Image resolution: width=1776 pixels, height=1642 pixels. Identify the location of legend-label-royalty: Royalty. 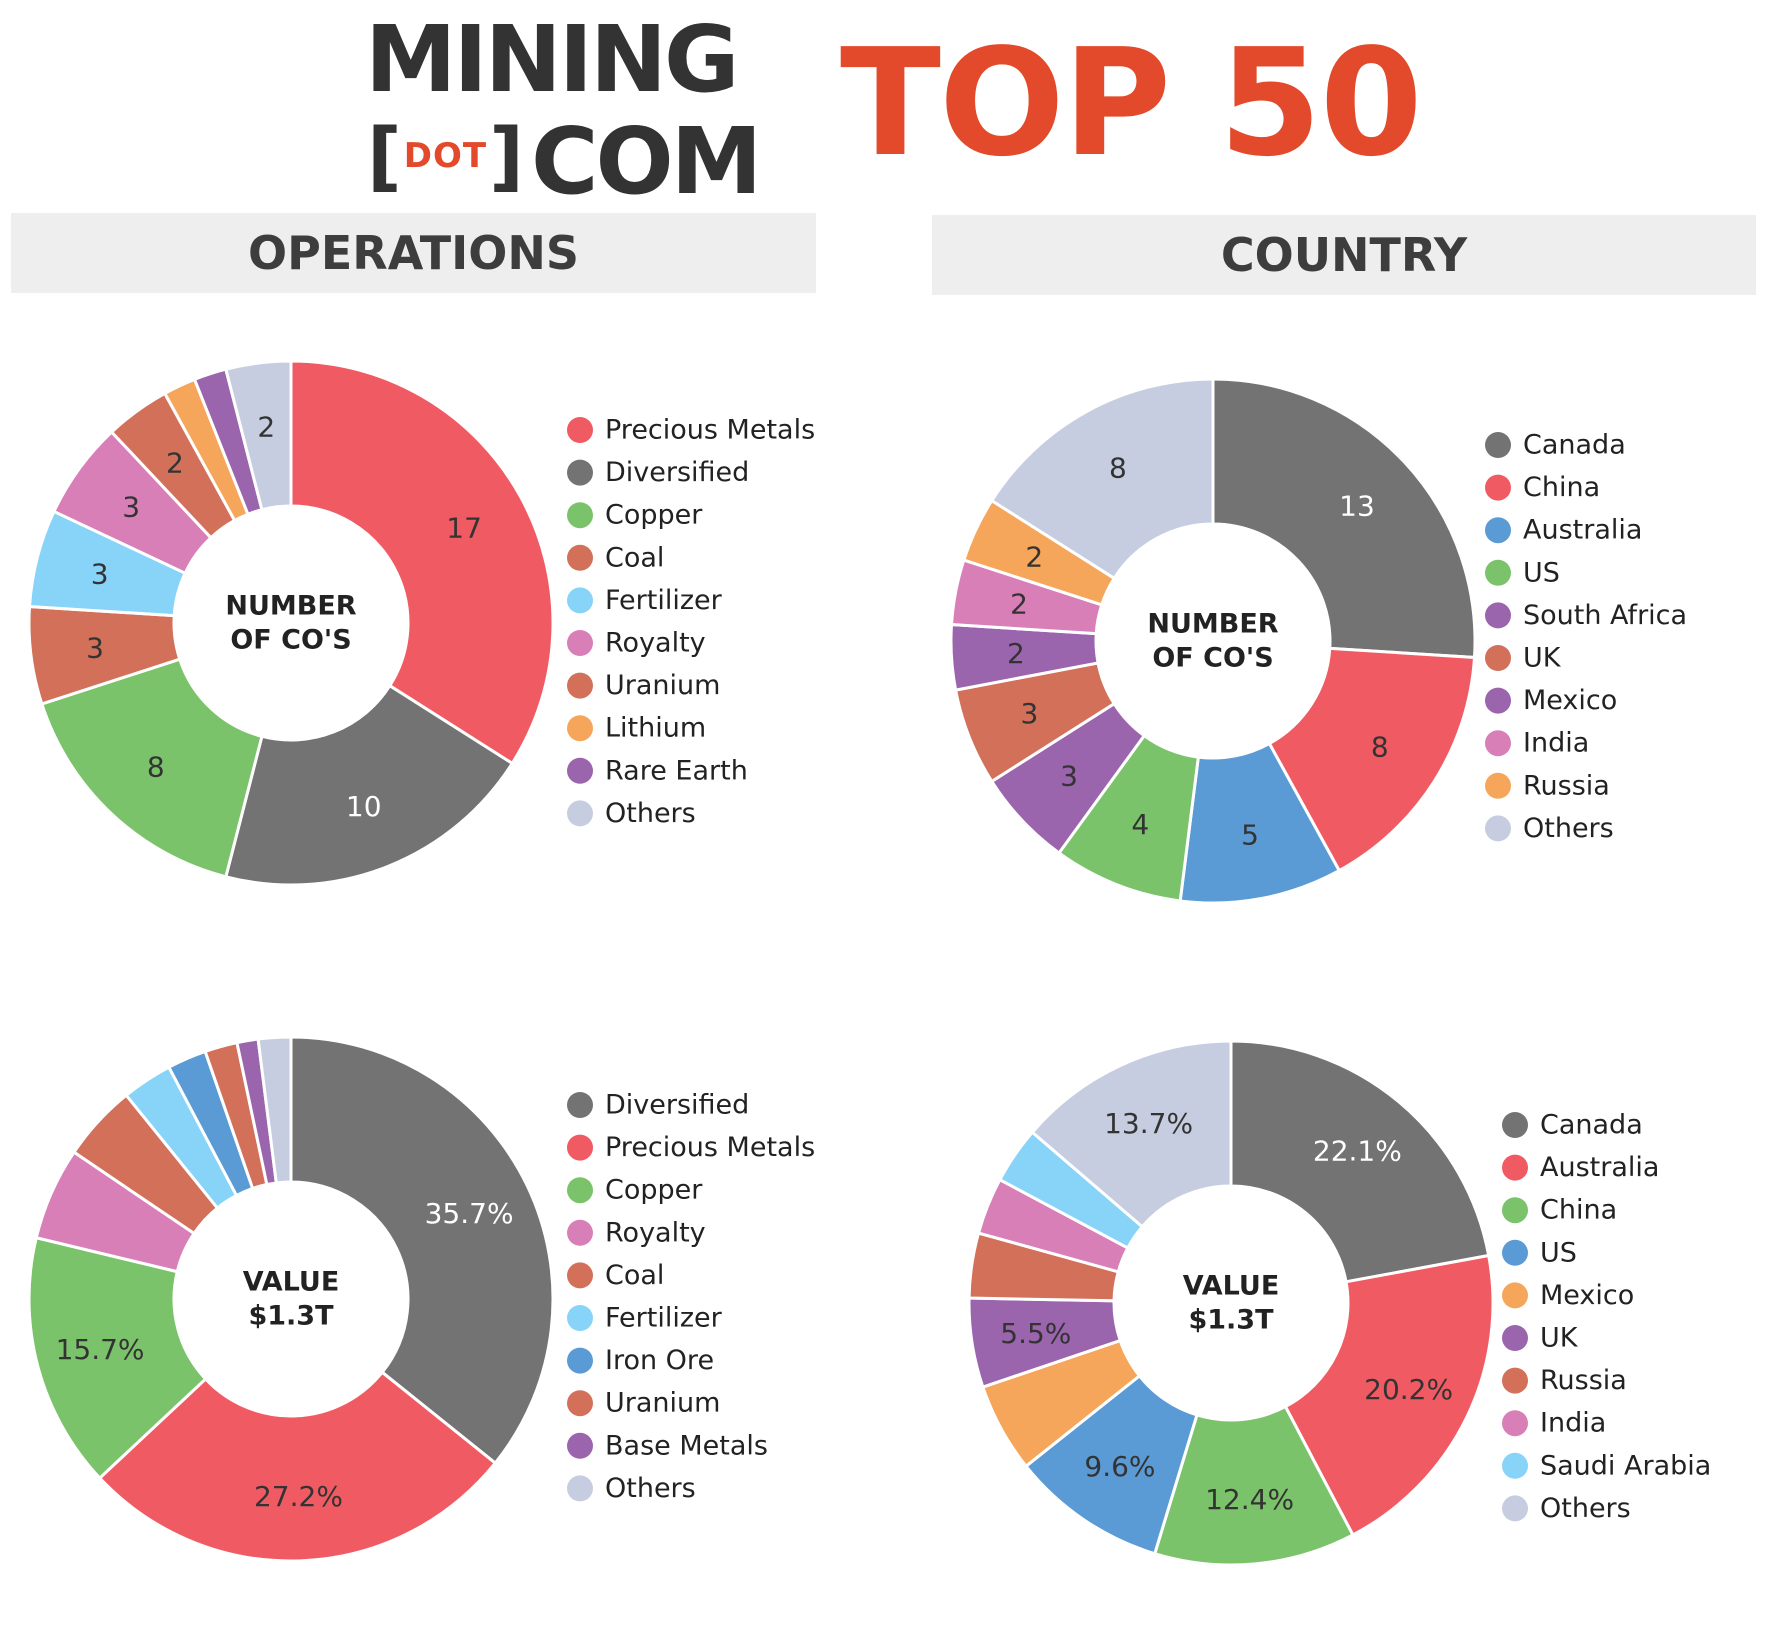
(655, 1232).